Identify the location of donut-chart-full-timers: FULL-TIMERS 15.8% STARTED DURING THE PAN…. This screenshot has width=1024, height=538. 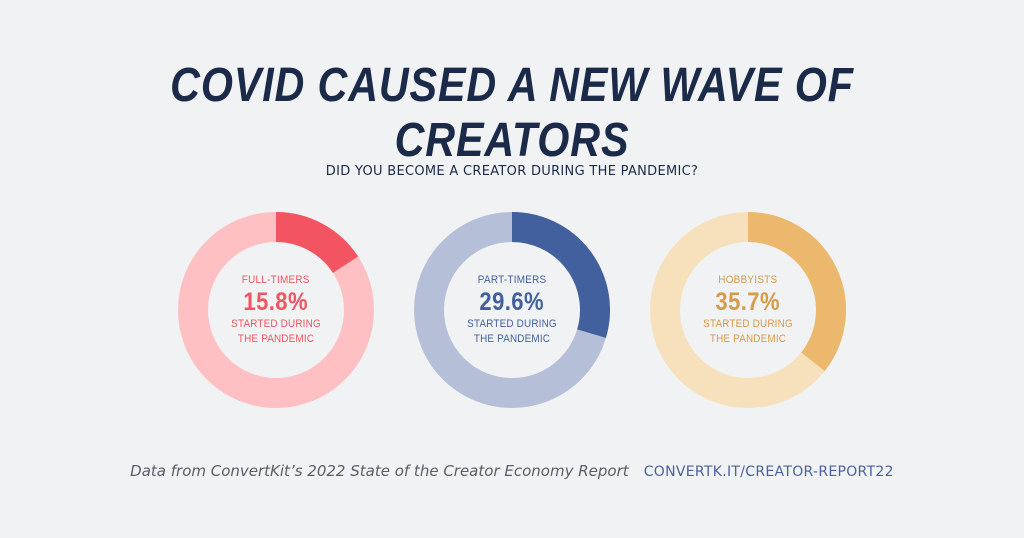
(276, 310).